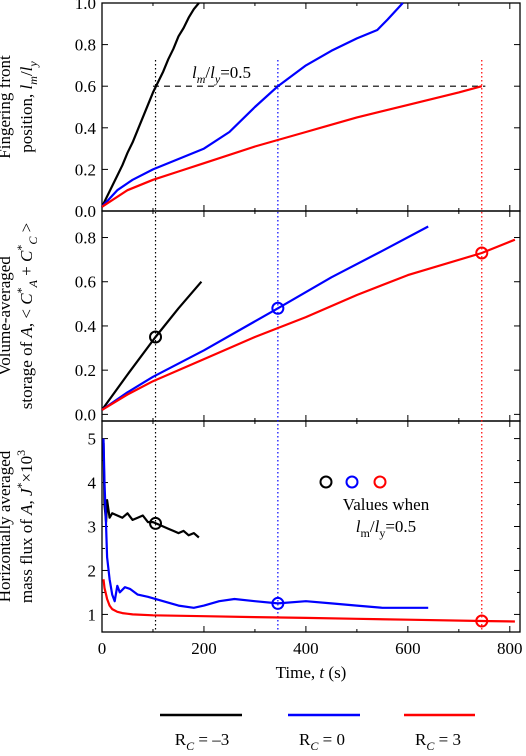 Image resolution: width=526 pixels, height=756 pixels. Describe the element at coordinates (85, 86) in the screenshot. I see `panel-top-ytick-label: 0.6` at that location.